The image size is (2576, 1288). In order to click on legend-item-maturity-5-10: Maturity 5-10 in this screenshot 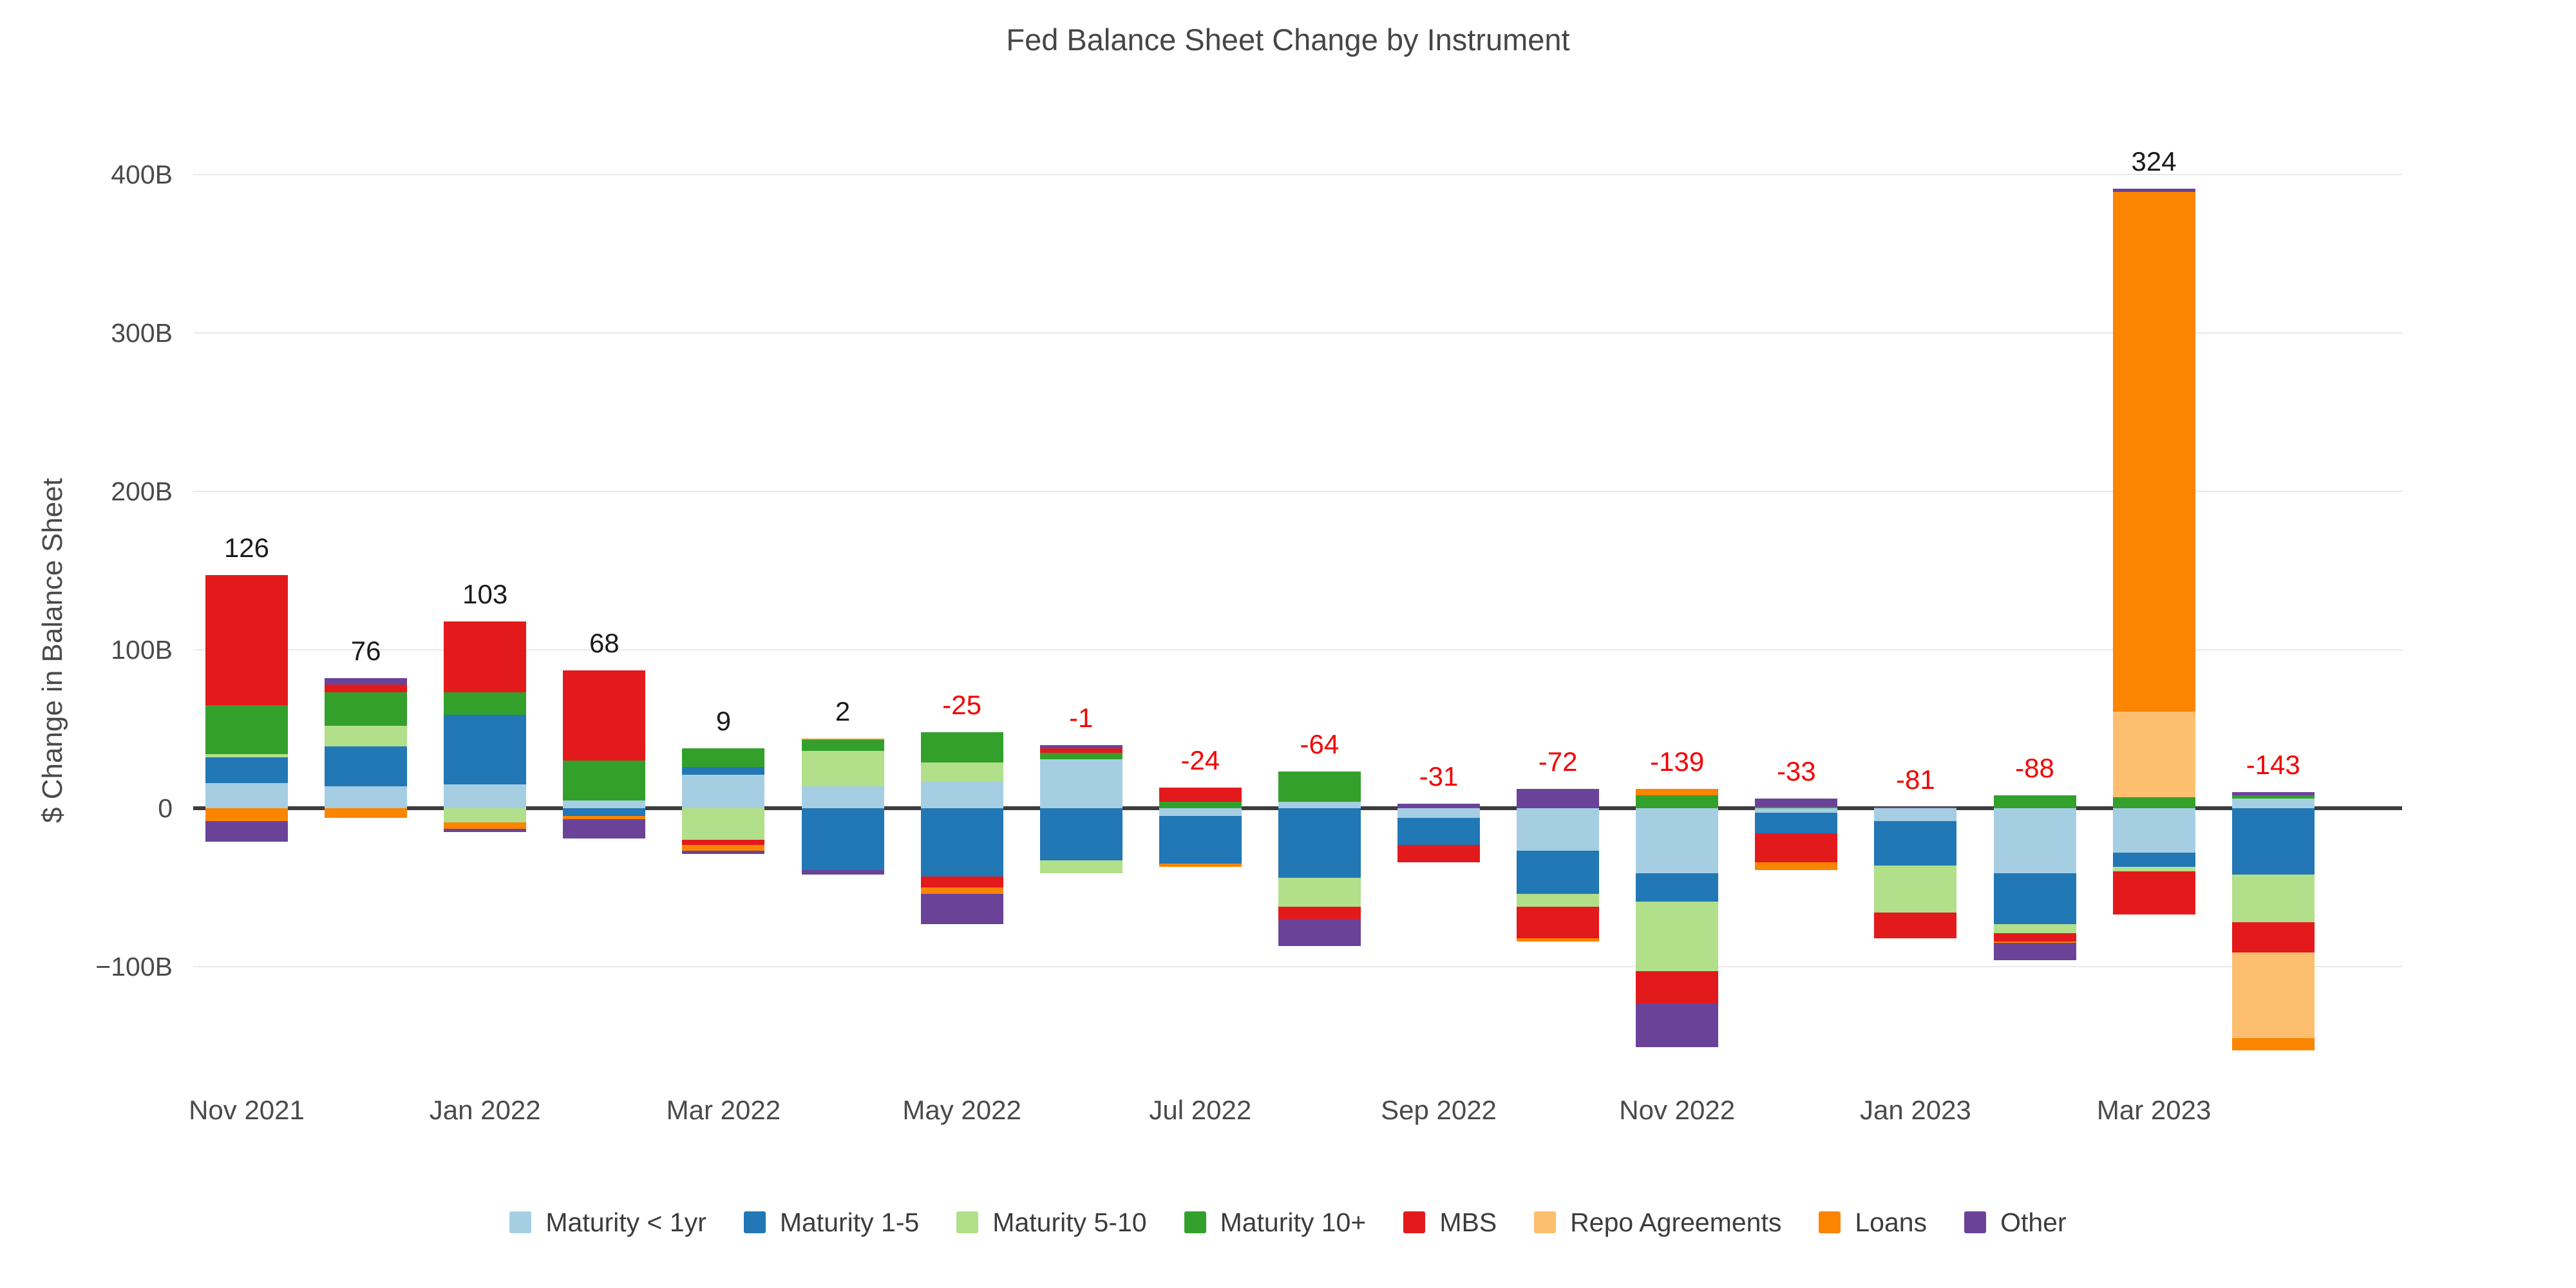, I will do `click(1051, 1223)`.